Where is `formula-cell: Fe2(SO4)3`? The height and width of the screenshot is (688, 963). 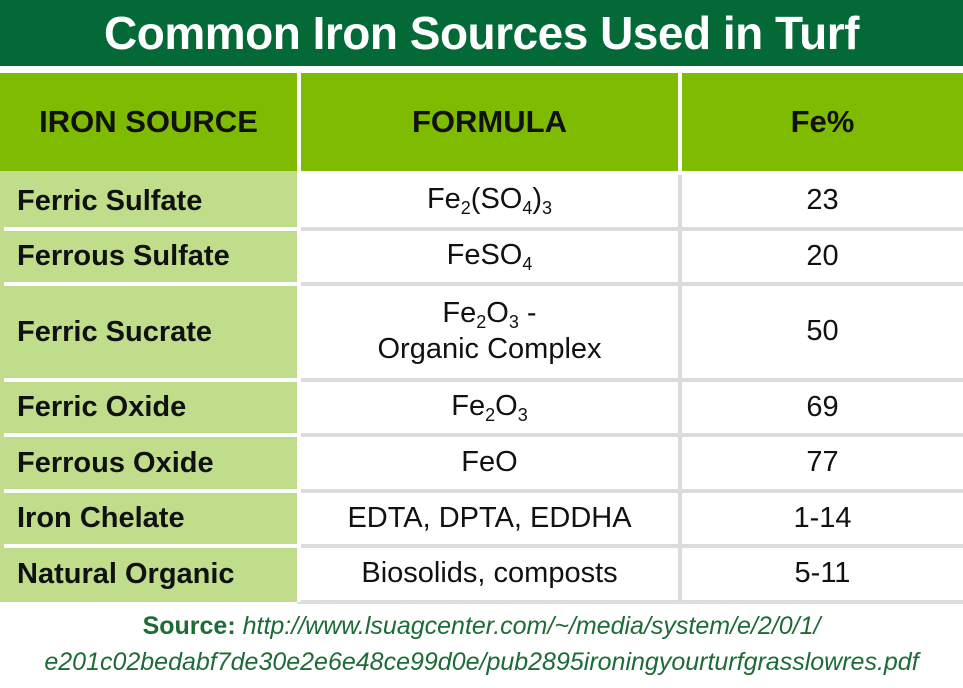
formula-cell: Fe2(SO4)3 is located at coordinates (489, 201).